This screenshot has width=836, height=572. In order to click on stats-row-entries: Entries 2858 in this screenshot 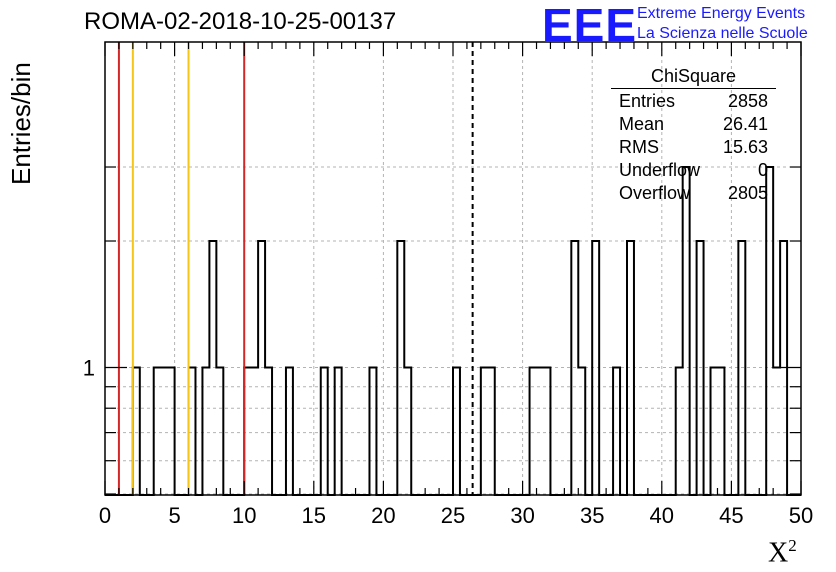, I will do `click(693, 101)`.